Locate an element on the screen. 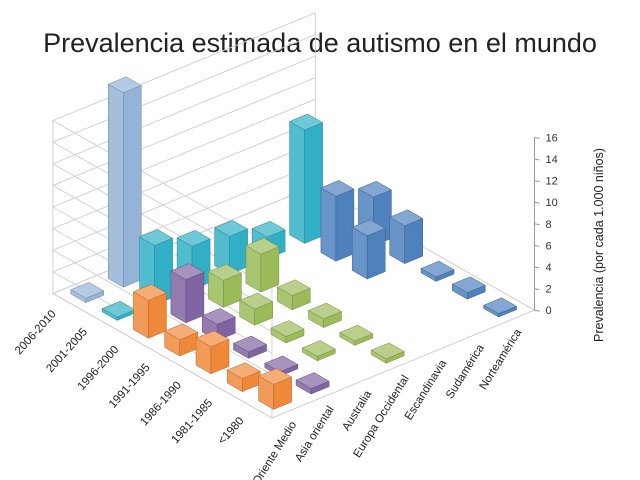 Image resolution: width=640 pixels, height=480 pixels. region-label: Escandinavia is located at coordinates (426, 389).